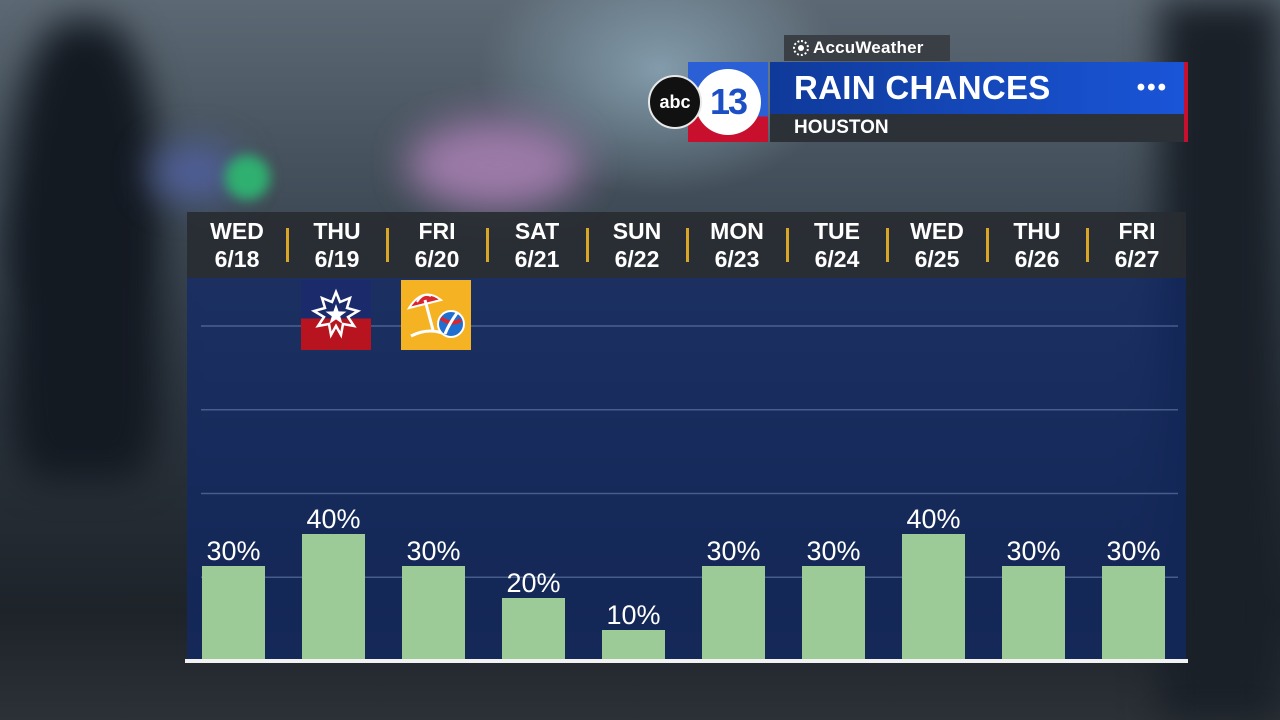 The width and height of the screenshot is (1280, 720). Describe the element at coordinates (801, 48) in the screenshot. I see `sun-icon` at that location.